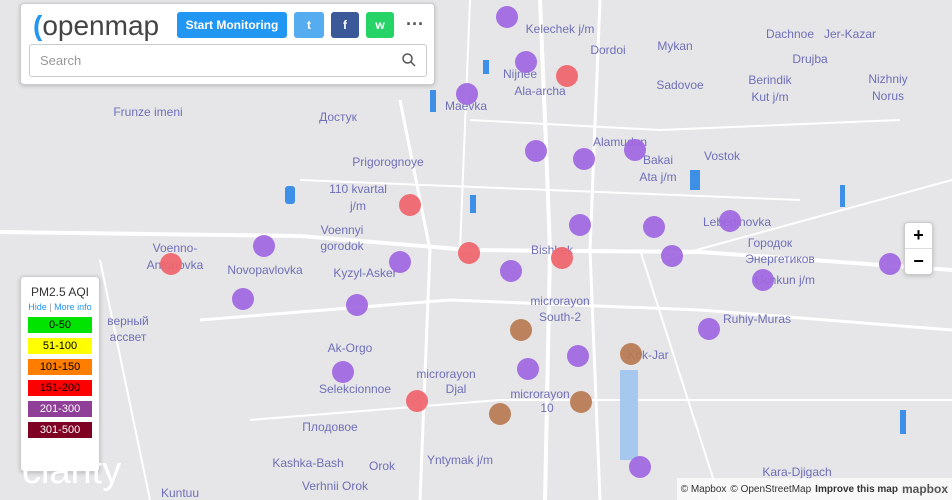  I want to click on place-label: Ata j/m, so click(657, 177).